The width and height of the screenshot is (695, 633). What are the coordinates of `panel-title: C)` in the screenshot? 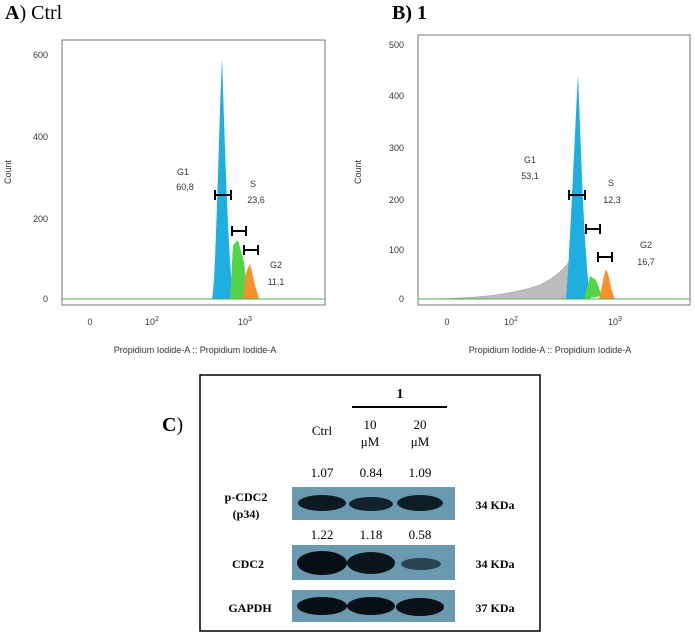 It's located at (172, 425).